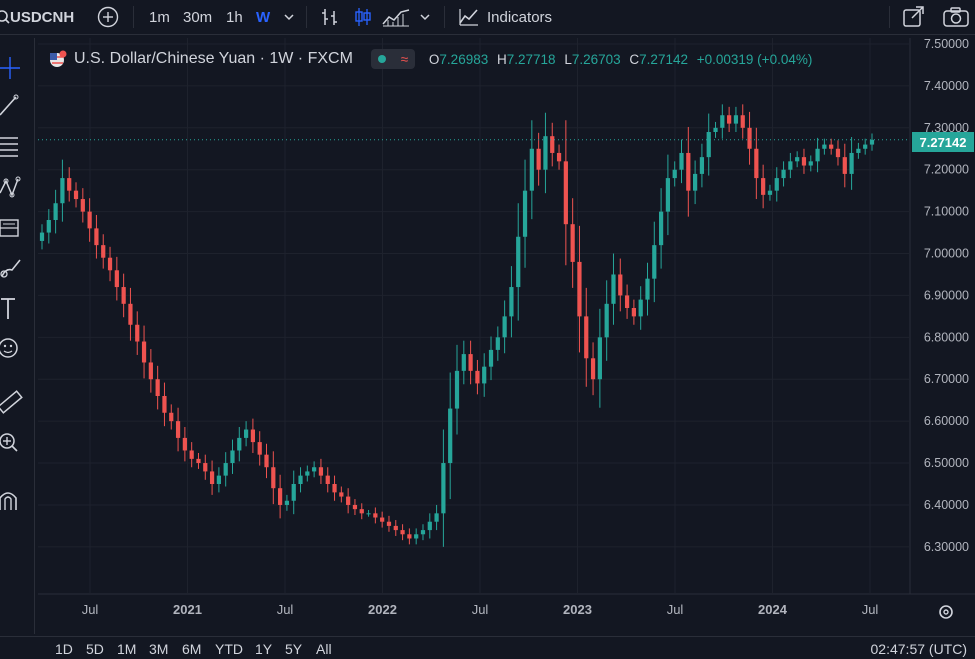 Image resolution: width=975 pixels, height=659 pixels. I want to click on y-tick-label: 7.30000, so click(946, 128).